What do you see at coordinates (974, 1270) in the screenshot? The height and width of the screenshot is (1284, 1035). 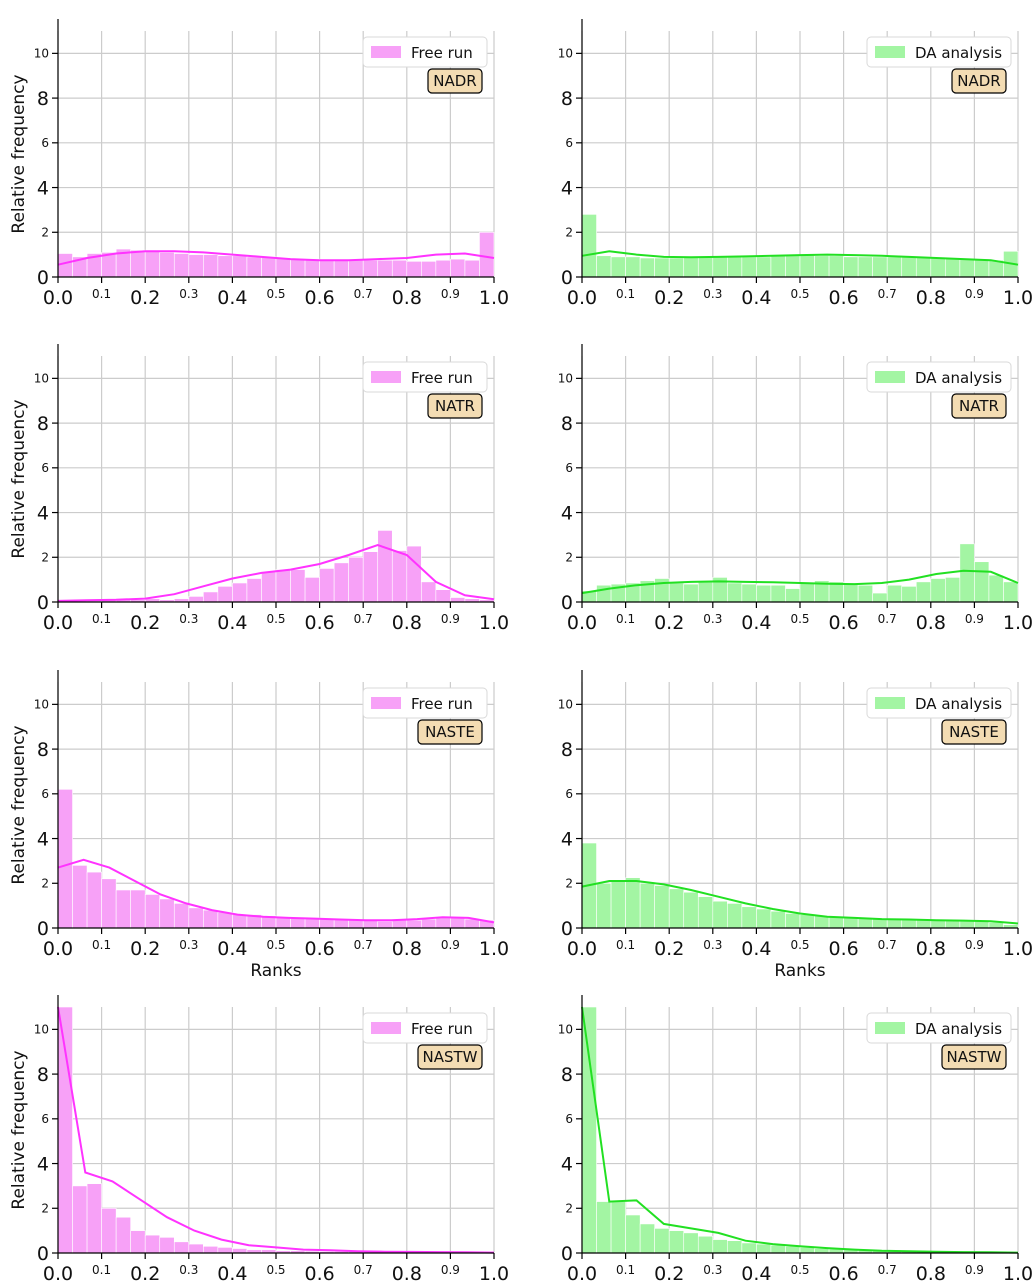 I see `x-tick-label: 0.9` at bounding box center [974, 1270].